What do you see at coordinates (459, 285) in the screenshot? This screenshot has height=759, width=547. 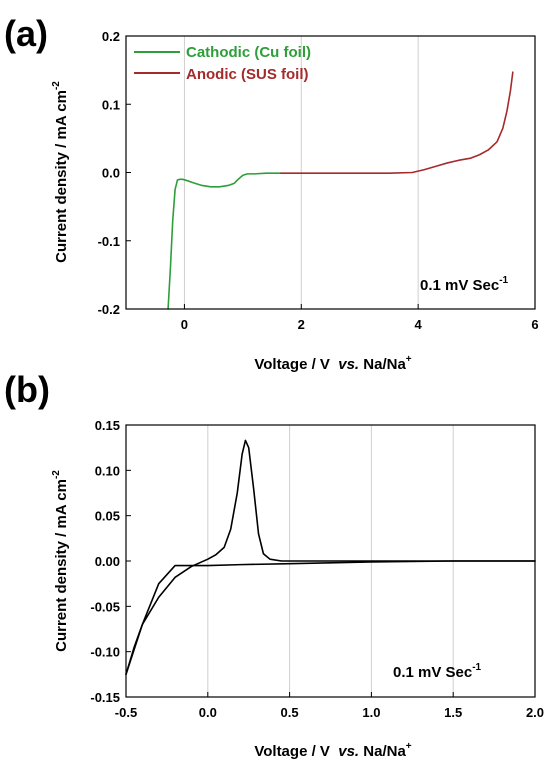 I see `panel-a-annotation-main: 0.1 mV Sec` at bounding box center [459, 285].